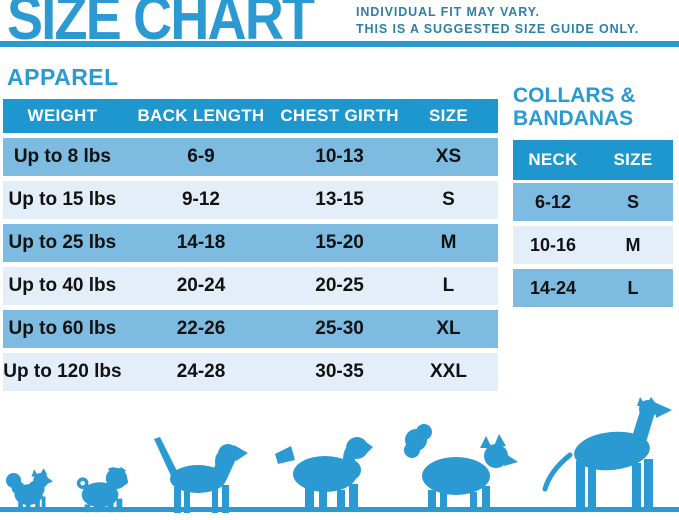 The image size is (679, 520). Describe the element at coordinates (574, 107) in the screenshot. I see `collars-section-heading: COLLARS & BANDANAS` at that location.